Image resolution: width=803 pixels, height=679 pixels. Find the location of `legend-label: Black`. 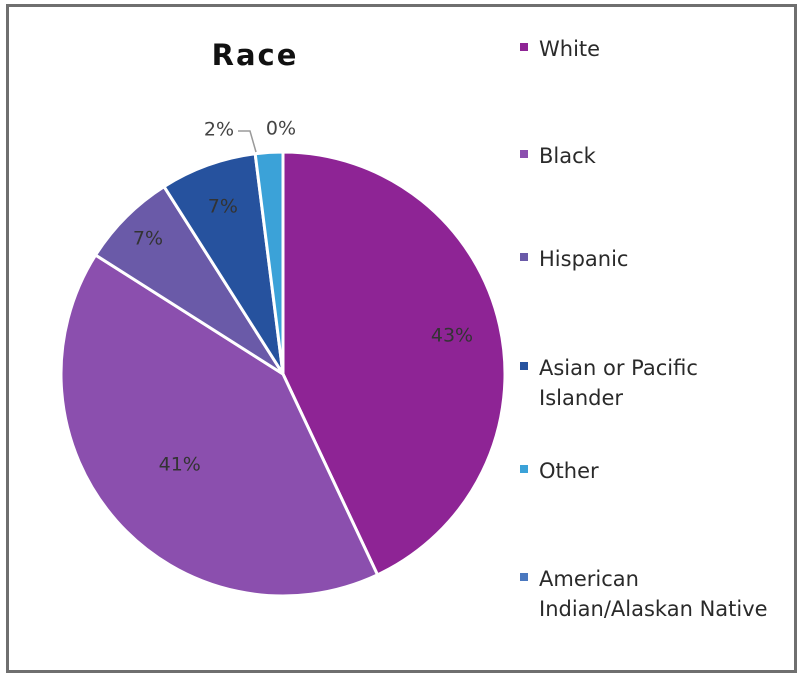

legend-label: Black is located at coordinates (567, 156).